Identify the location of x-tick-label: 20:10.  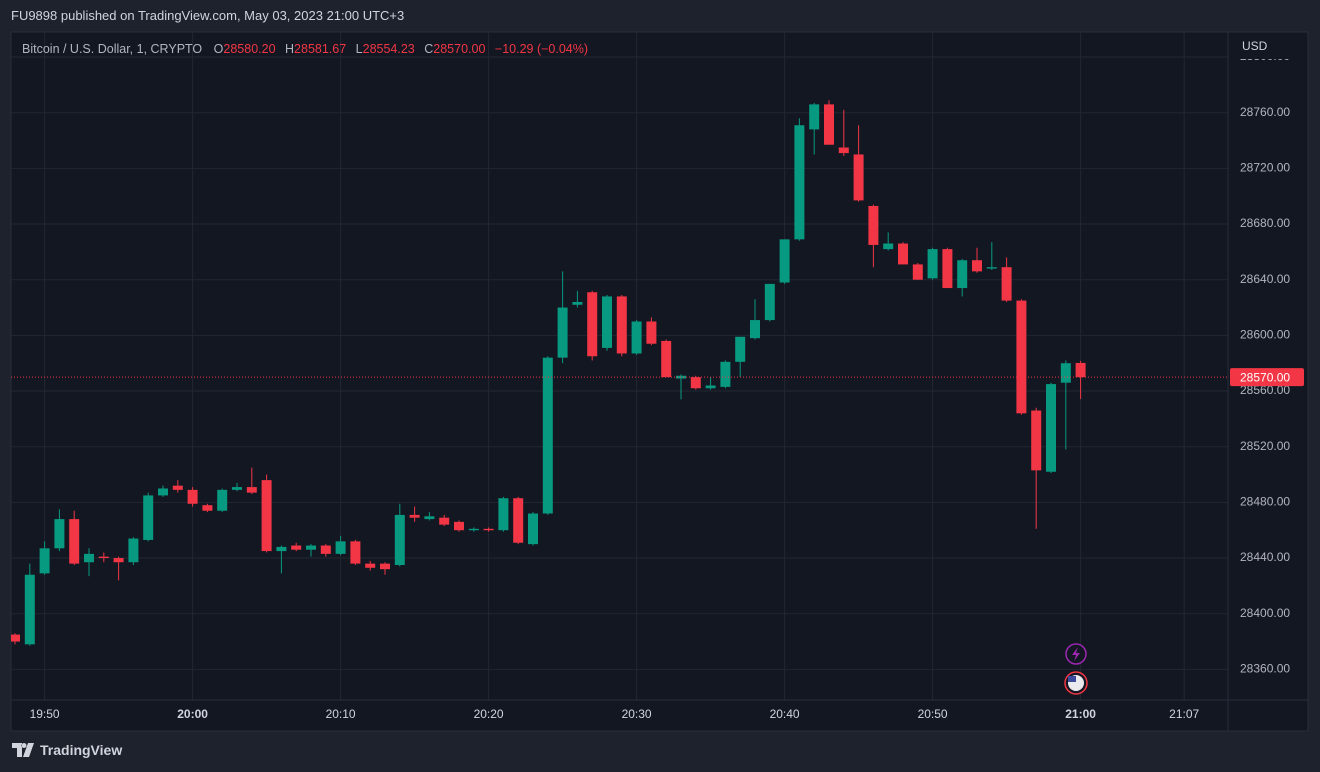
(341, 714).